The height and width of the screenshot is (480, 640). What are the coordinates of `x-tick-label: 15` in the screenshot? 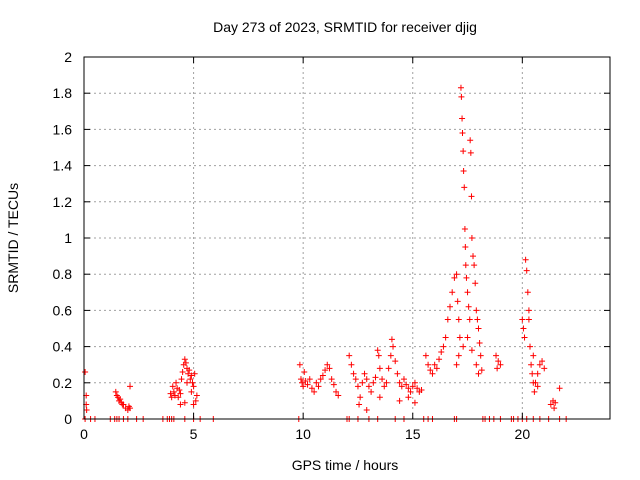 It's located at (413, 434).